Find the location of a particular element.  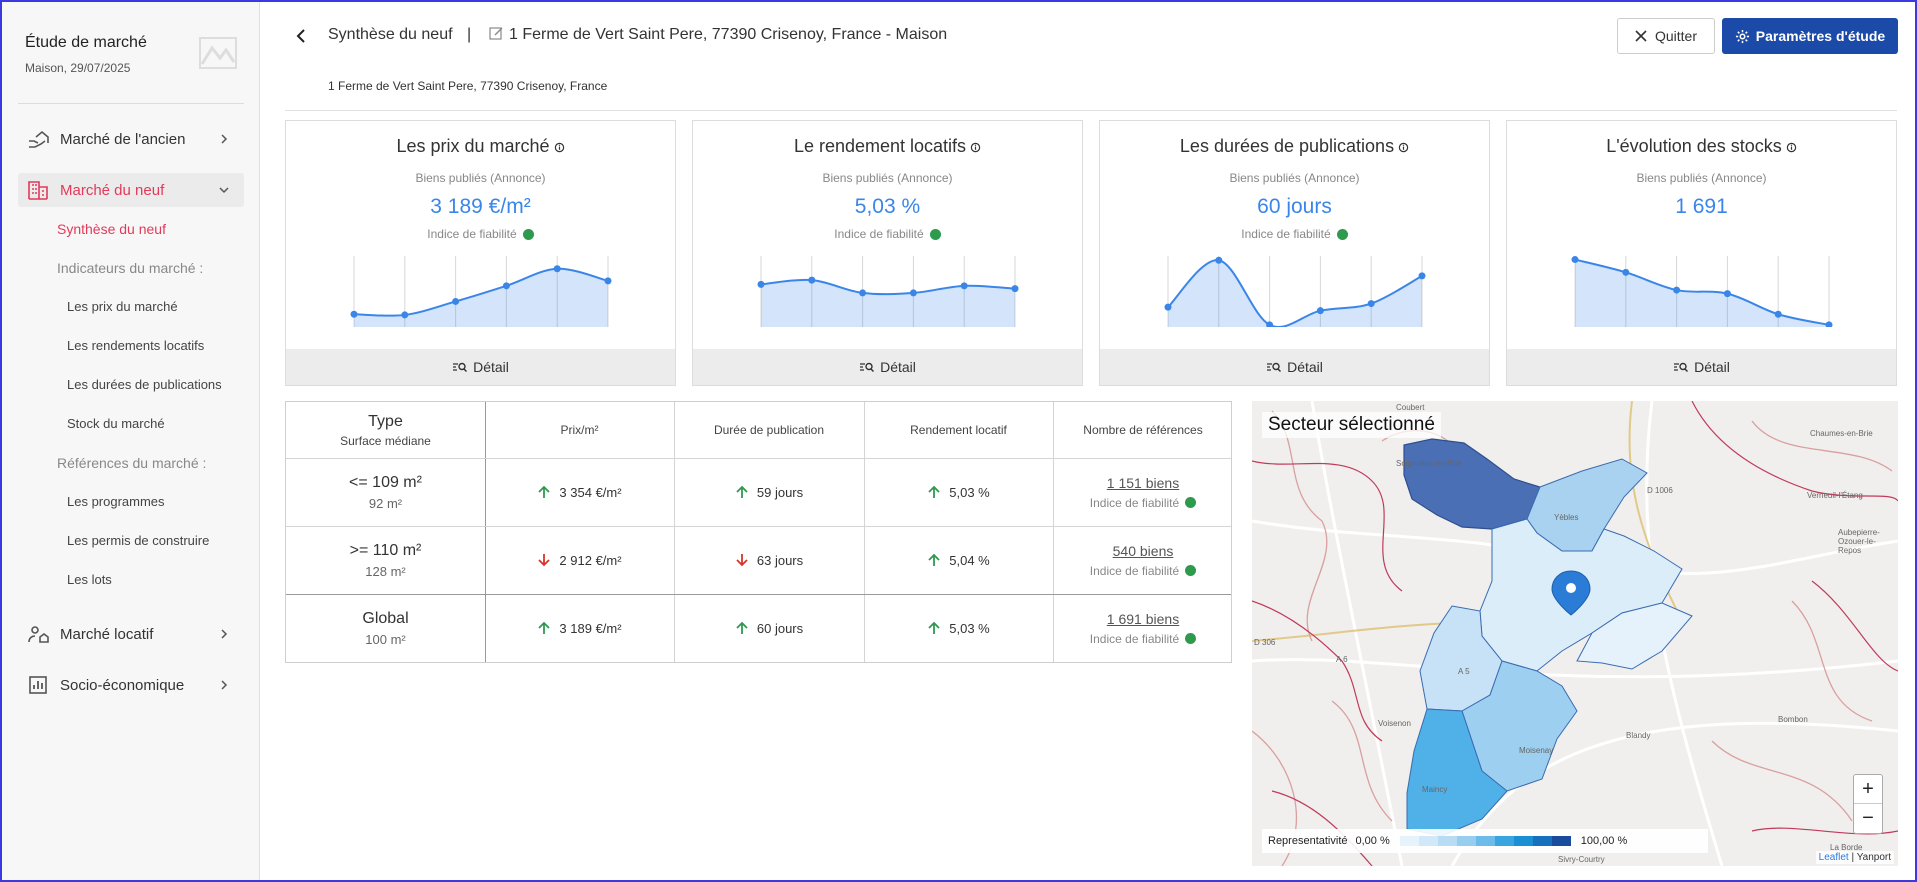

references-link: 1 151 biens is located at coordinates (1143, 482).